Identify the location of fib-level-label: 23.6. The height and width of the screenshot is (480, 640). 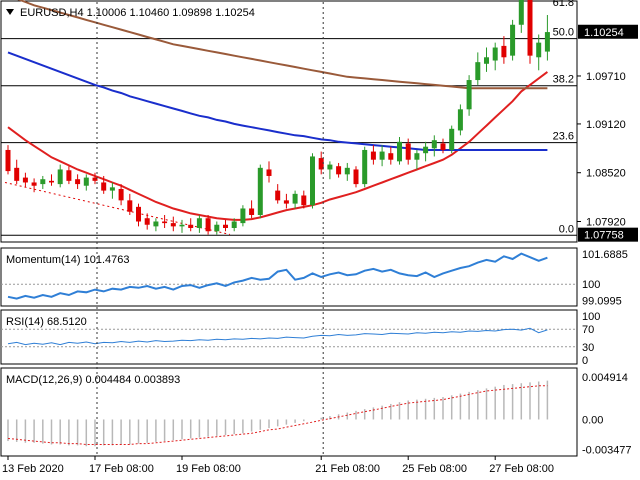
(563, 137).